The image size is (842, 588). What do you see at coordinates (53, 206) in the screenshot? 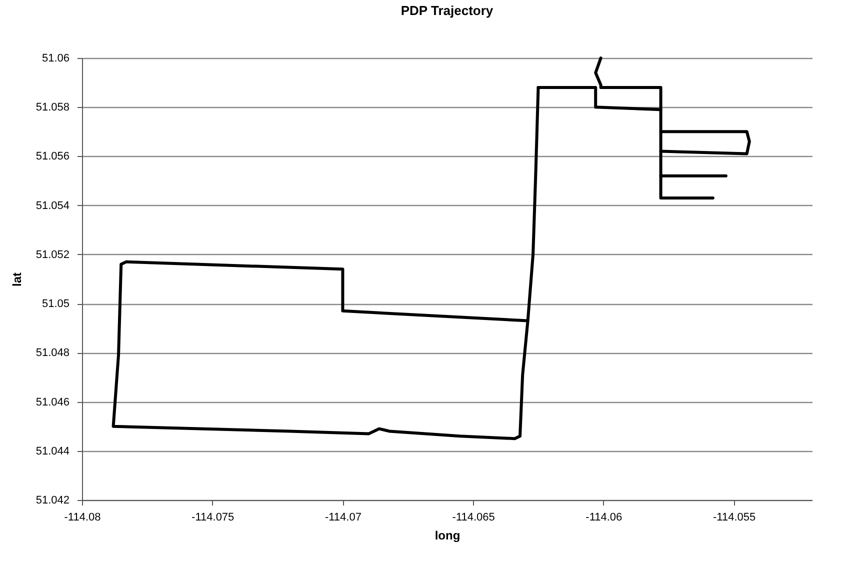
I see `y-tick-label: 51.054` at bounding box center [53, 206].